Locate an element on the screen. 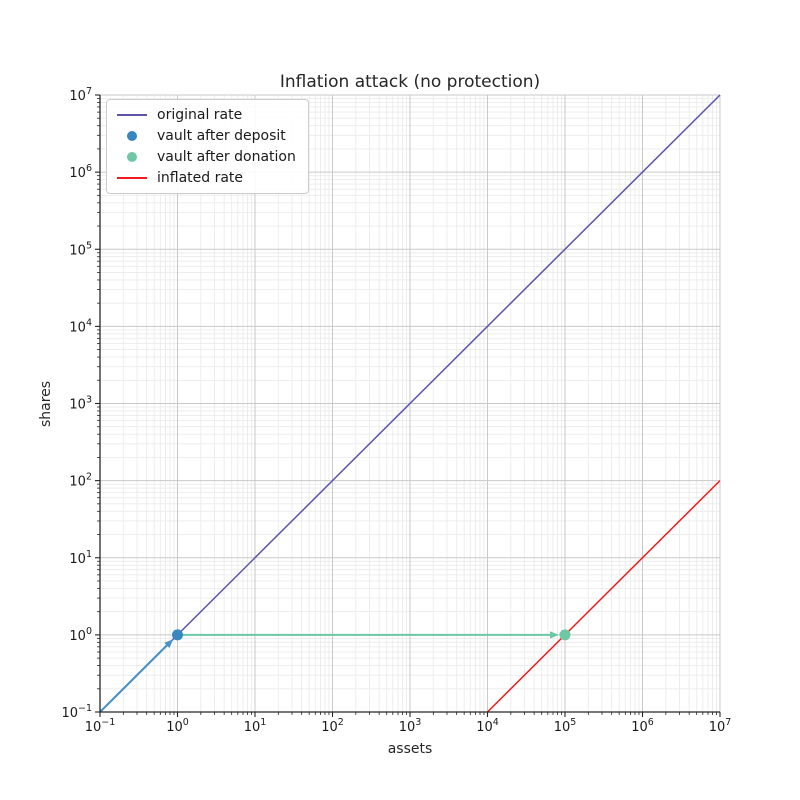  inflated-rate-line is located at coordinates (603, 596).